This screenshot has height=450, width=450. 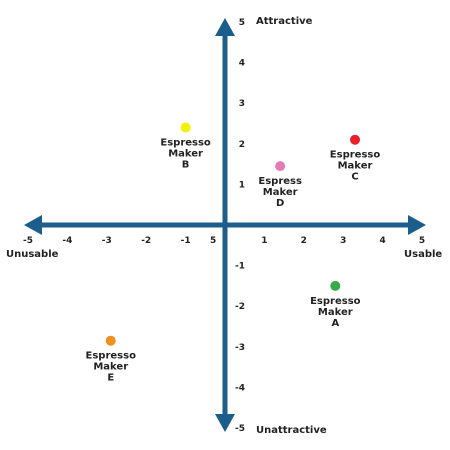 I want to click on x-tick-label: 3, so click(x=343, y=241).